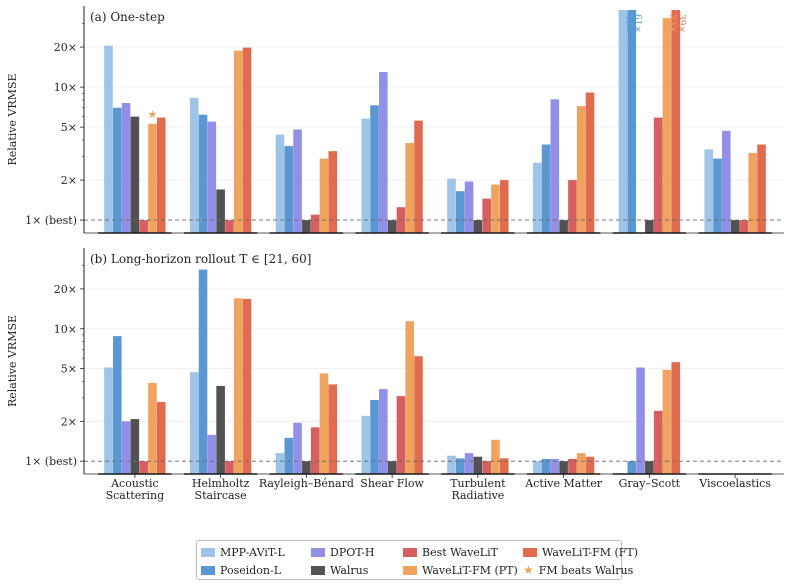  I want to click on x-tick-label: Viscoelastics, so click(734, 483).